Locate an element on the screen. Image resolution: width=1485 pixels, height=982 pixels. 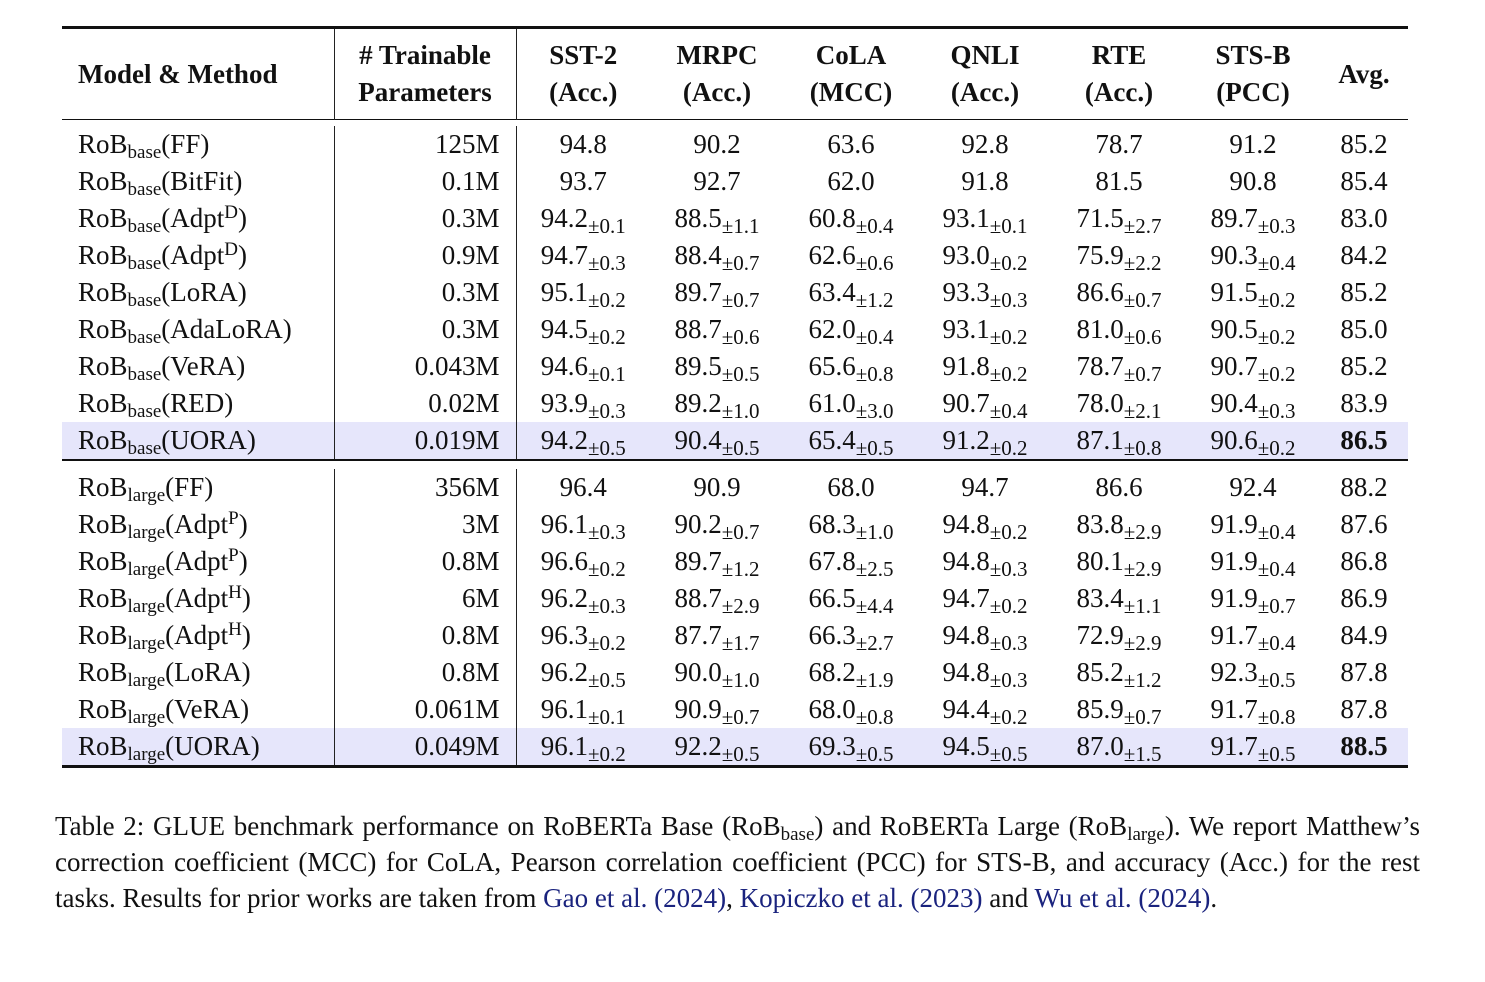
score-cell: 80.1±2.9 is located at coordinates (1119, 561).